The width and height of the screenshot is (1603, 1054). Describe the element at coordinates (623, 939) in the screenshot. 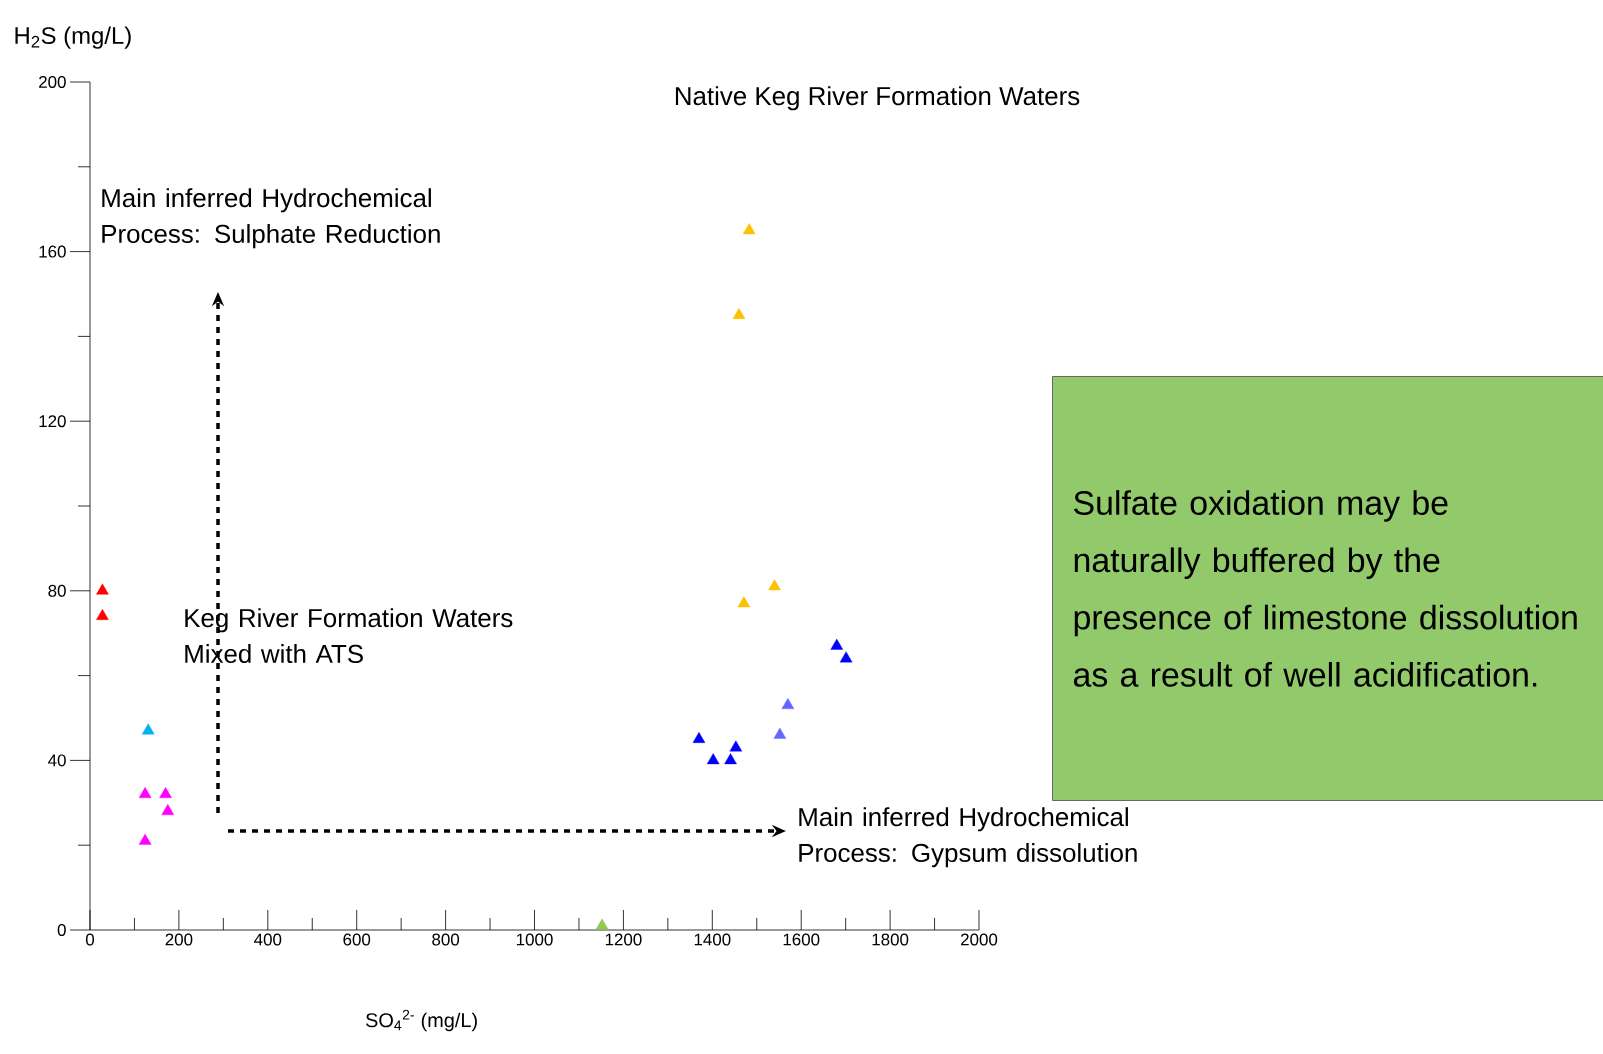

I see `x-tick-label: 1200` at that location.